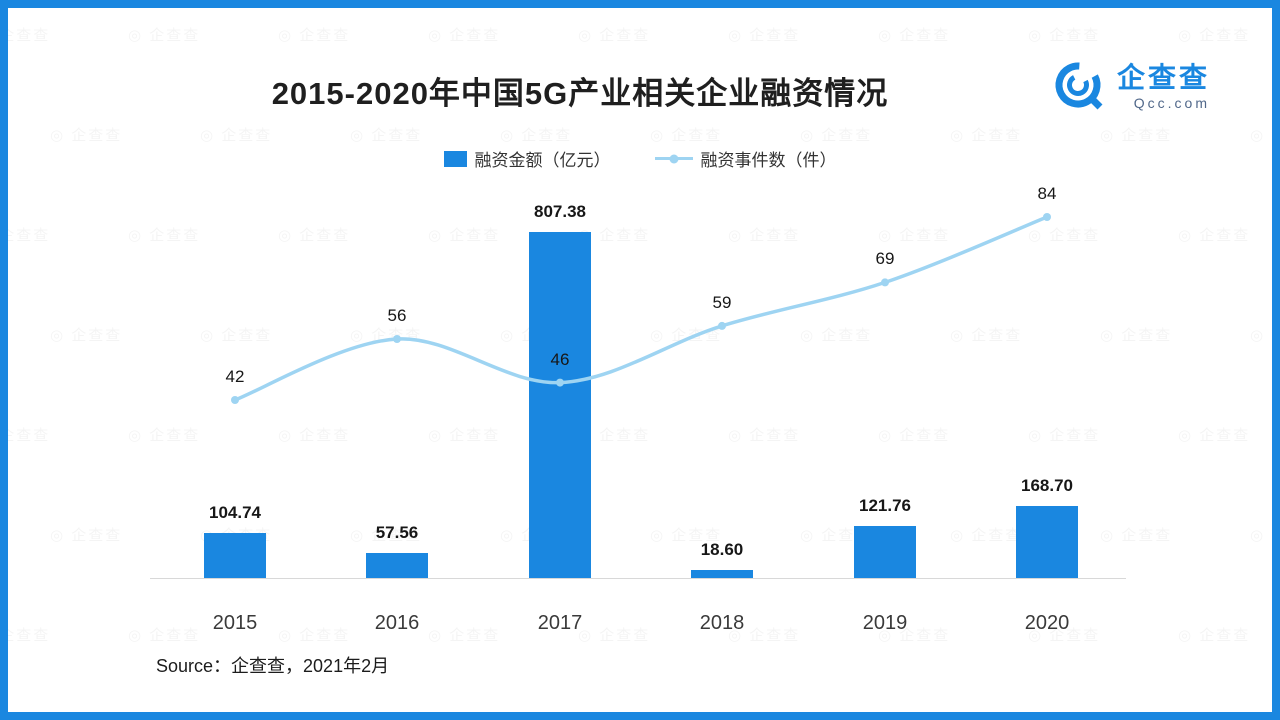 The width and height of the screenshot is (1280, 720). I want to click on bar-2017, so click(560, 405).